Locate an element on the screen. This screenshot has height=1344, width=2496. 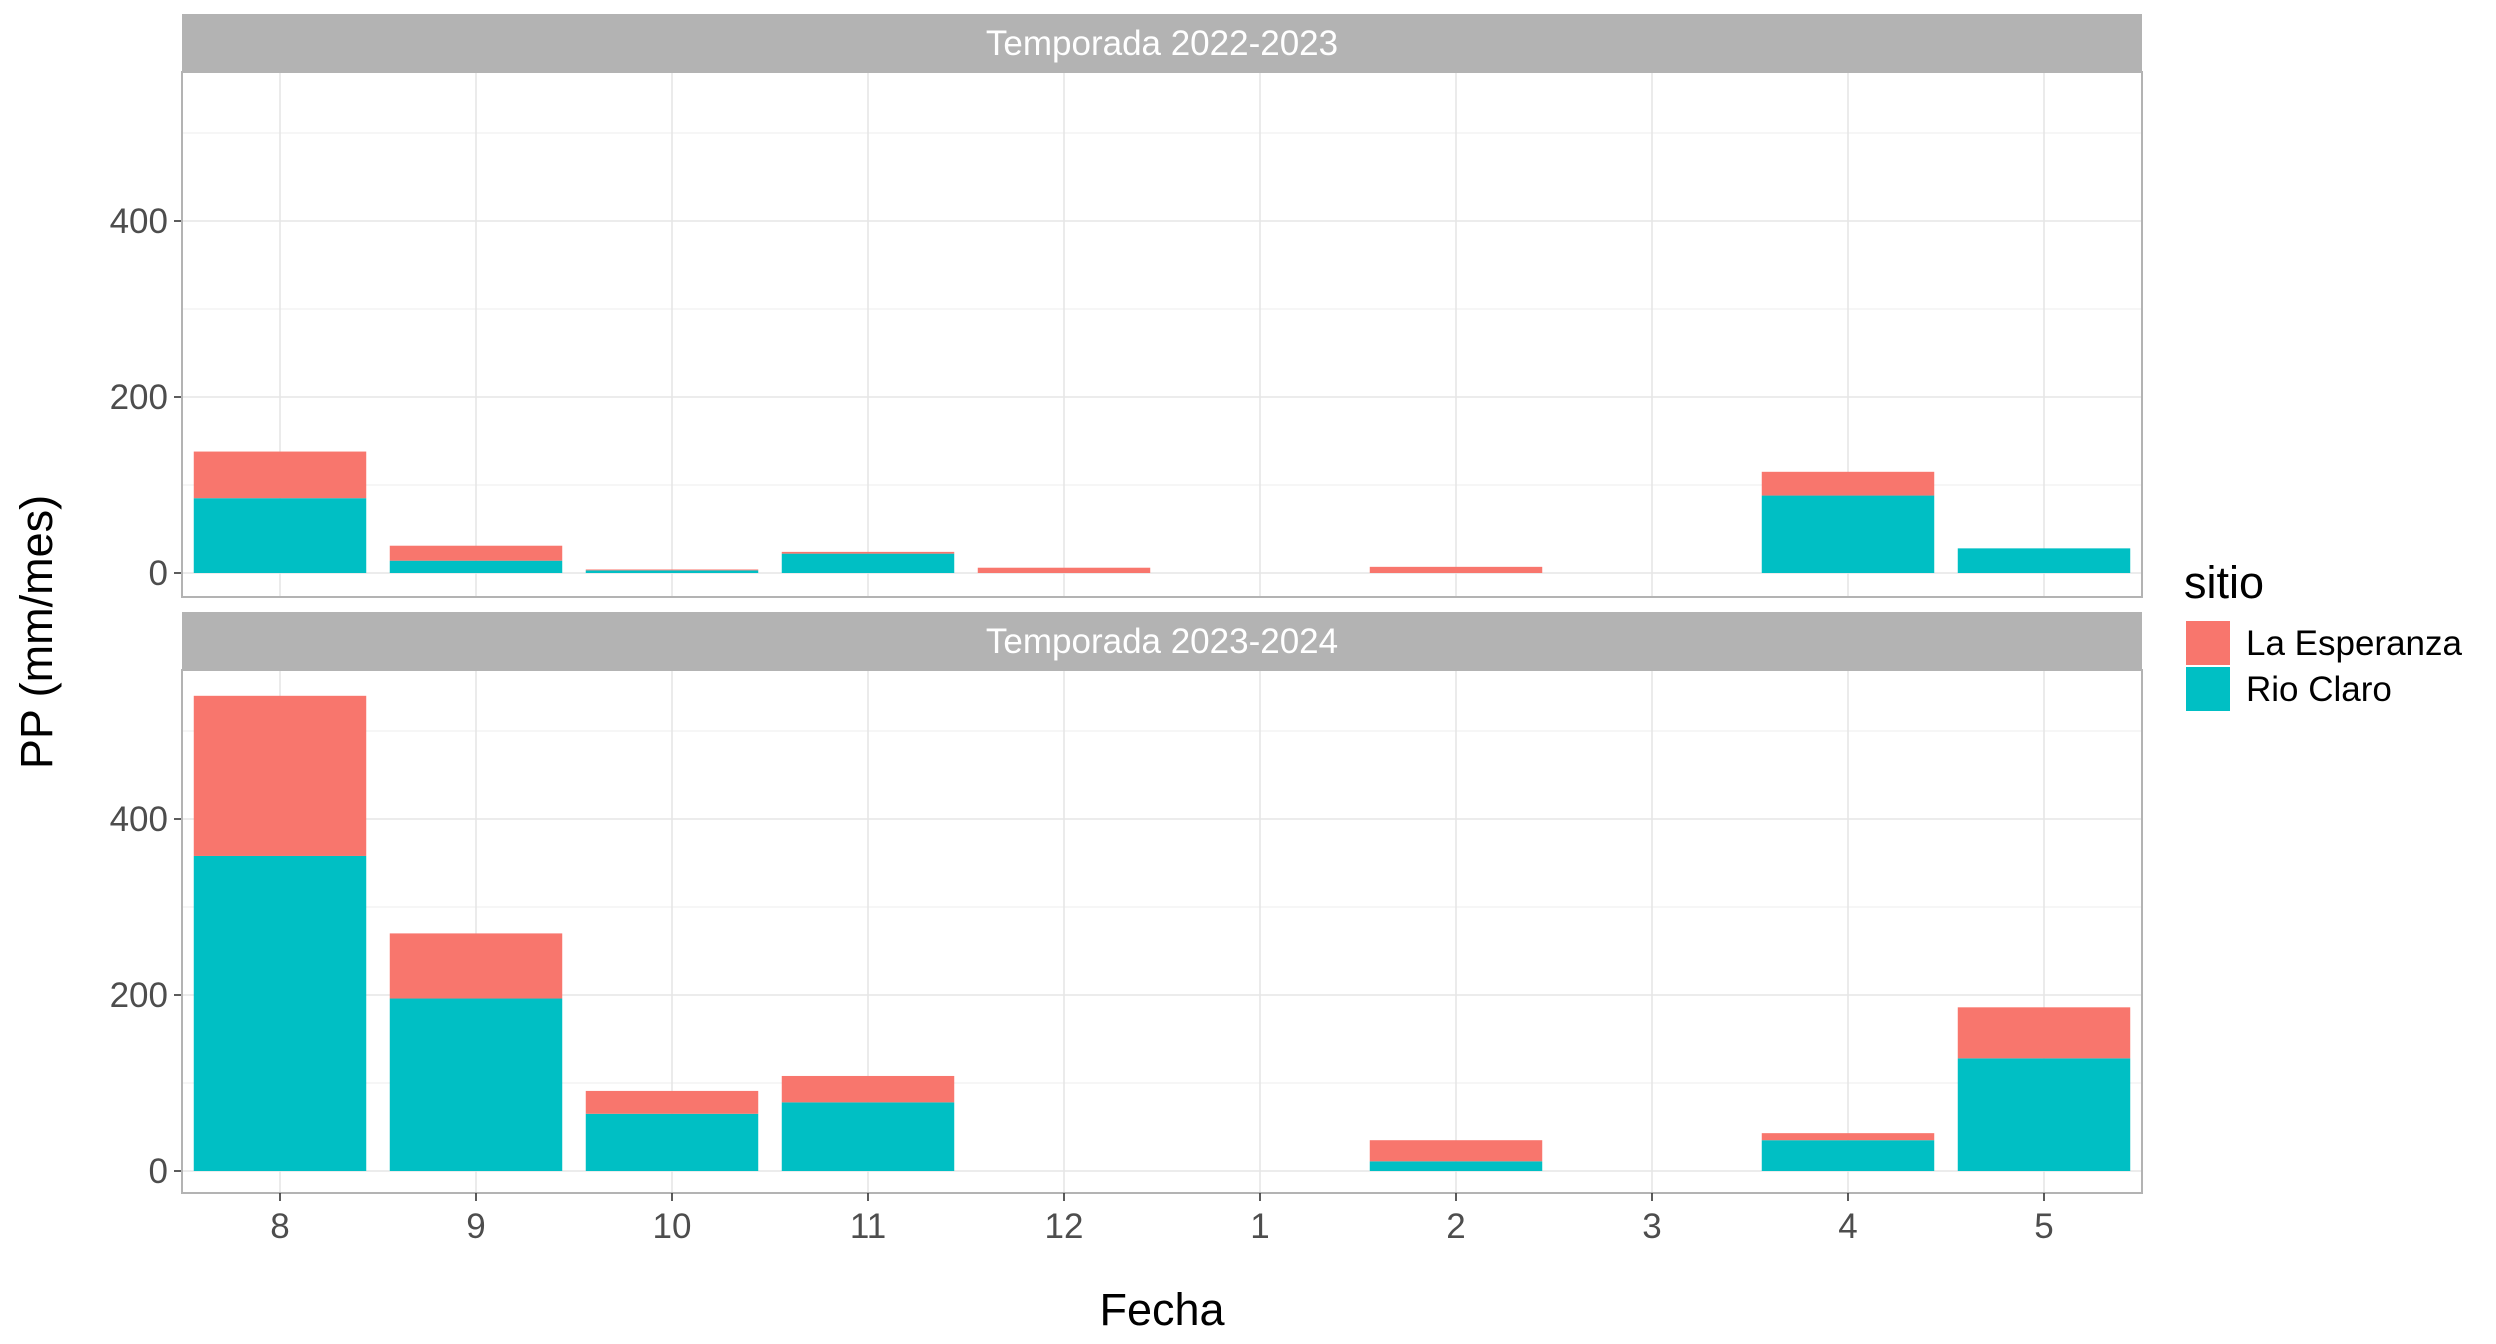
x-tick-label: 10 is located at coordinates (672, 1226).